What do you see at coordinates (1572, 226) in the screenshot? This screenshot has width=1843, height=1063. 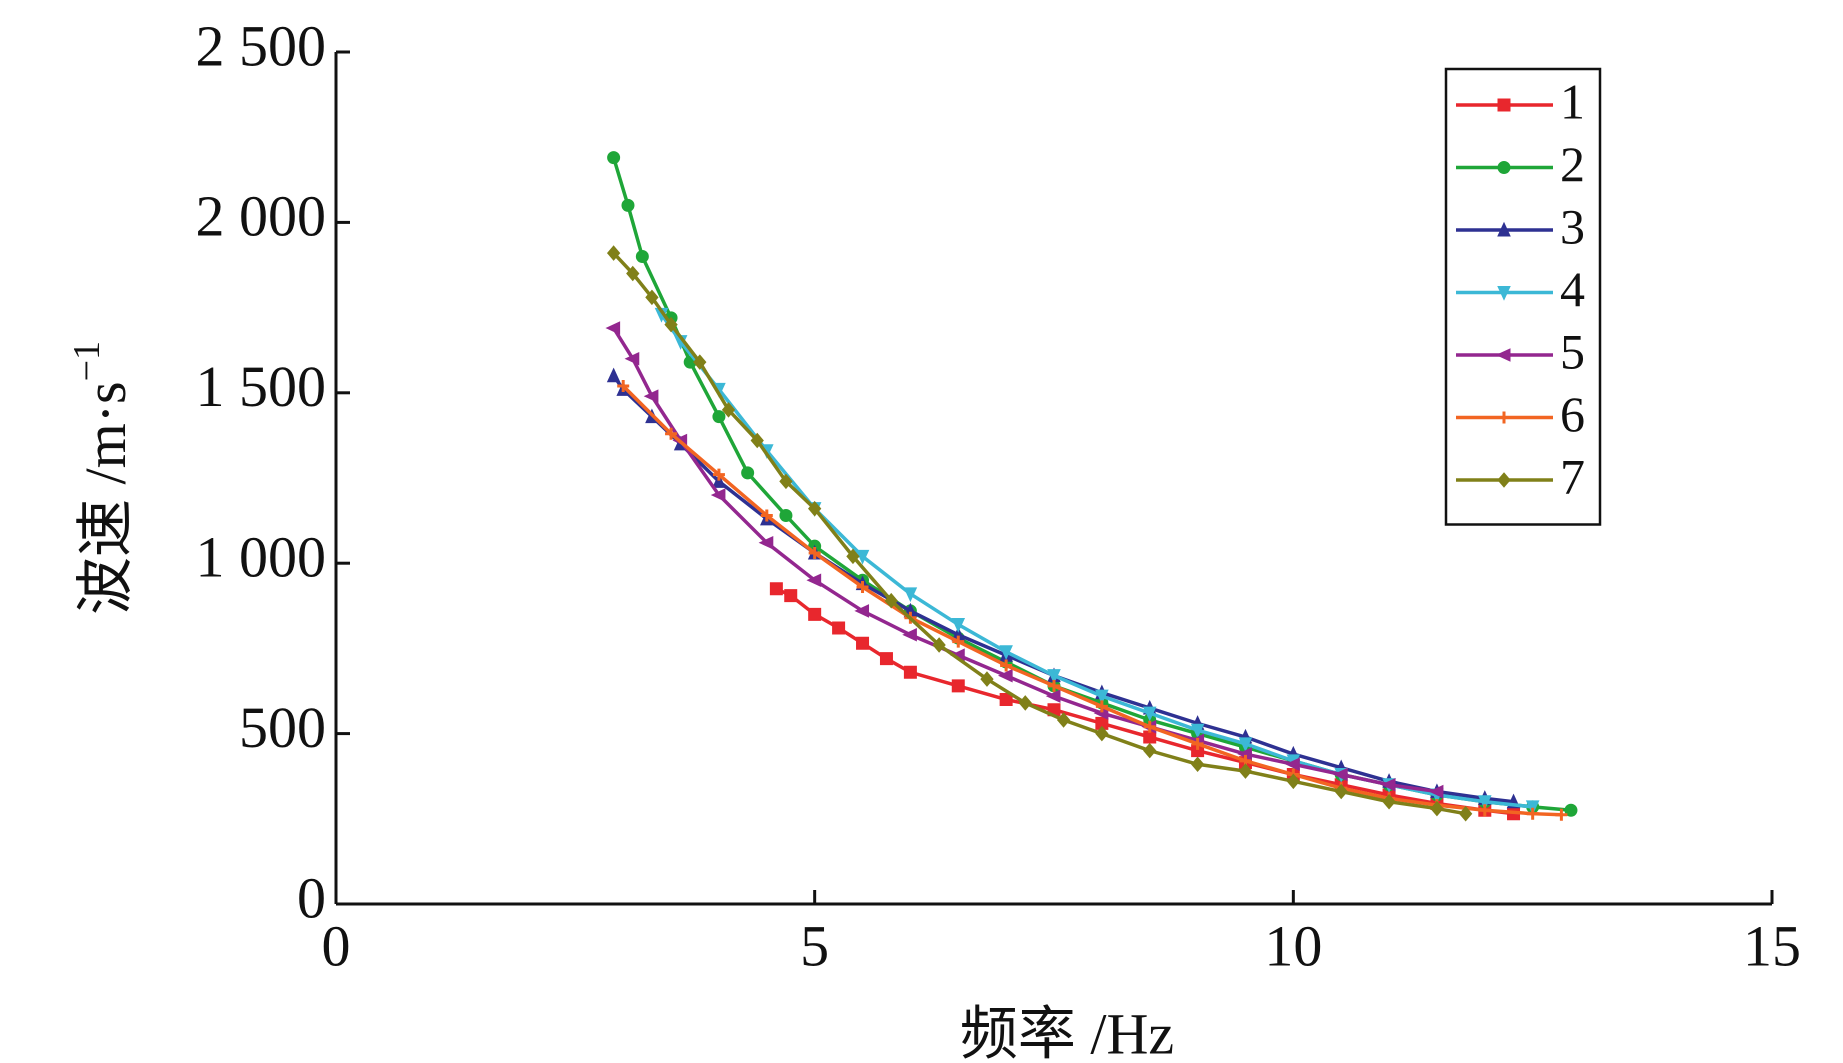 I see `legend-label: 3` at bounding box center [1572, 226].